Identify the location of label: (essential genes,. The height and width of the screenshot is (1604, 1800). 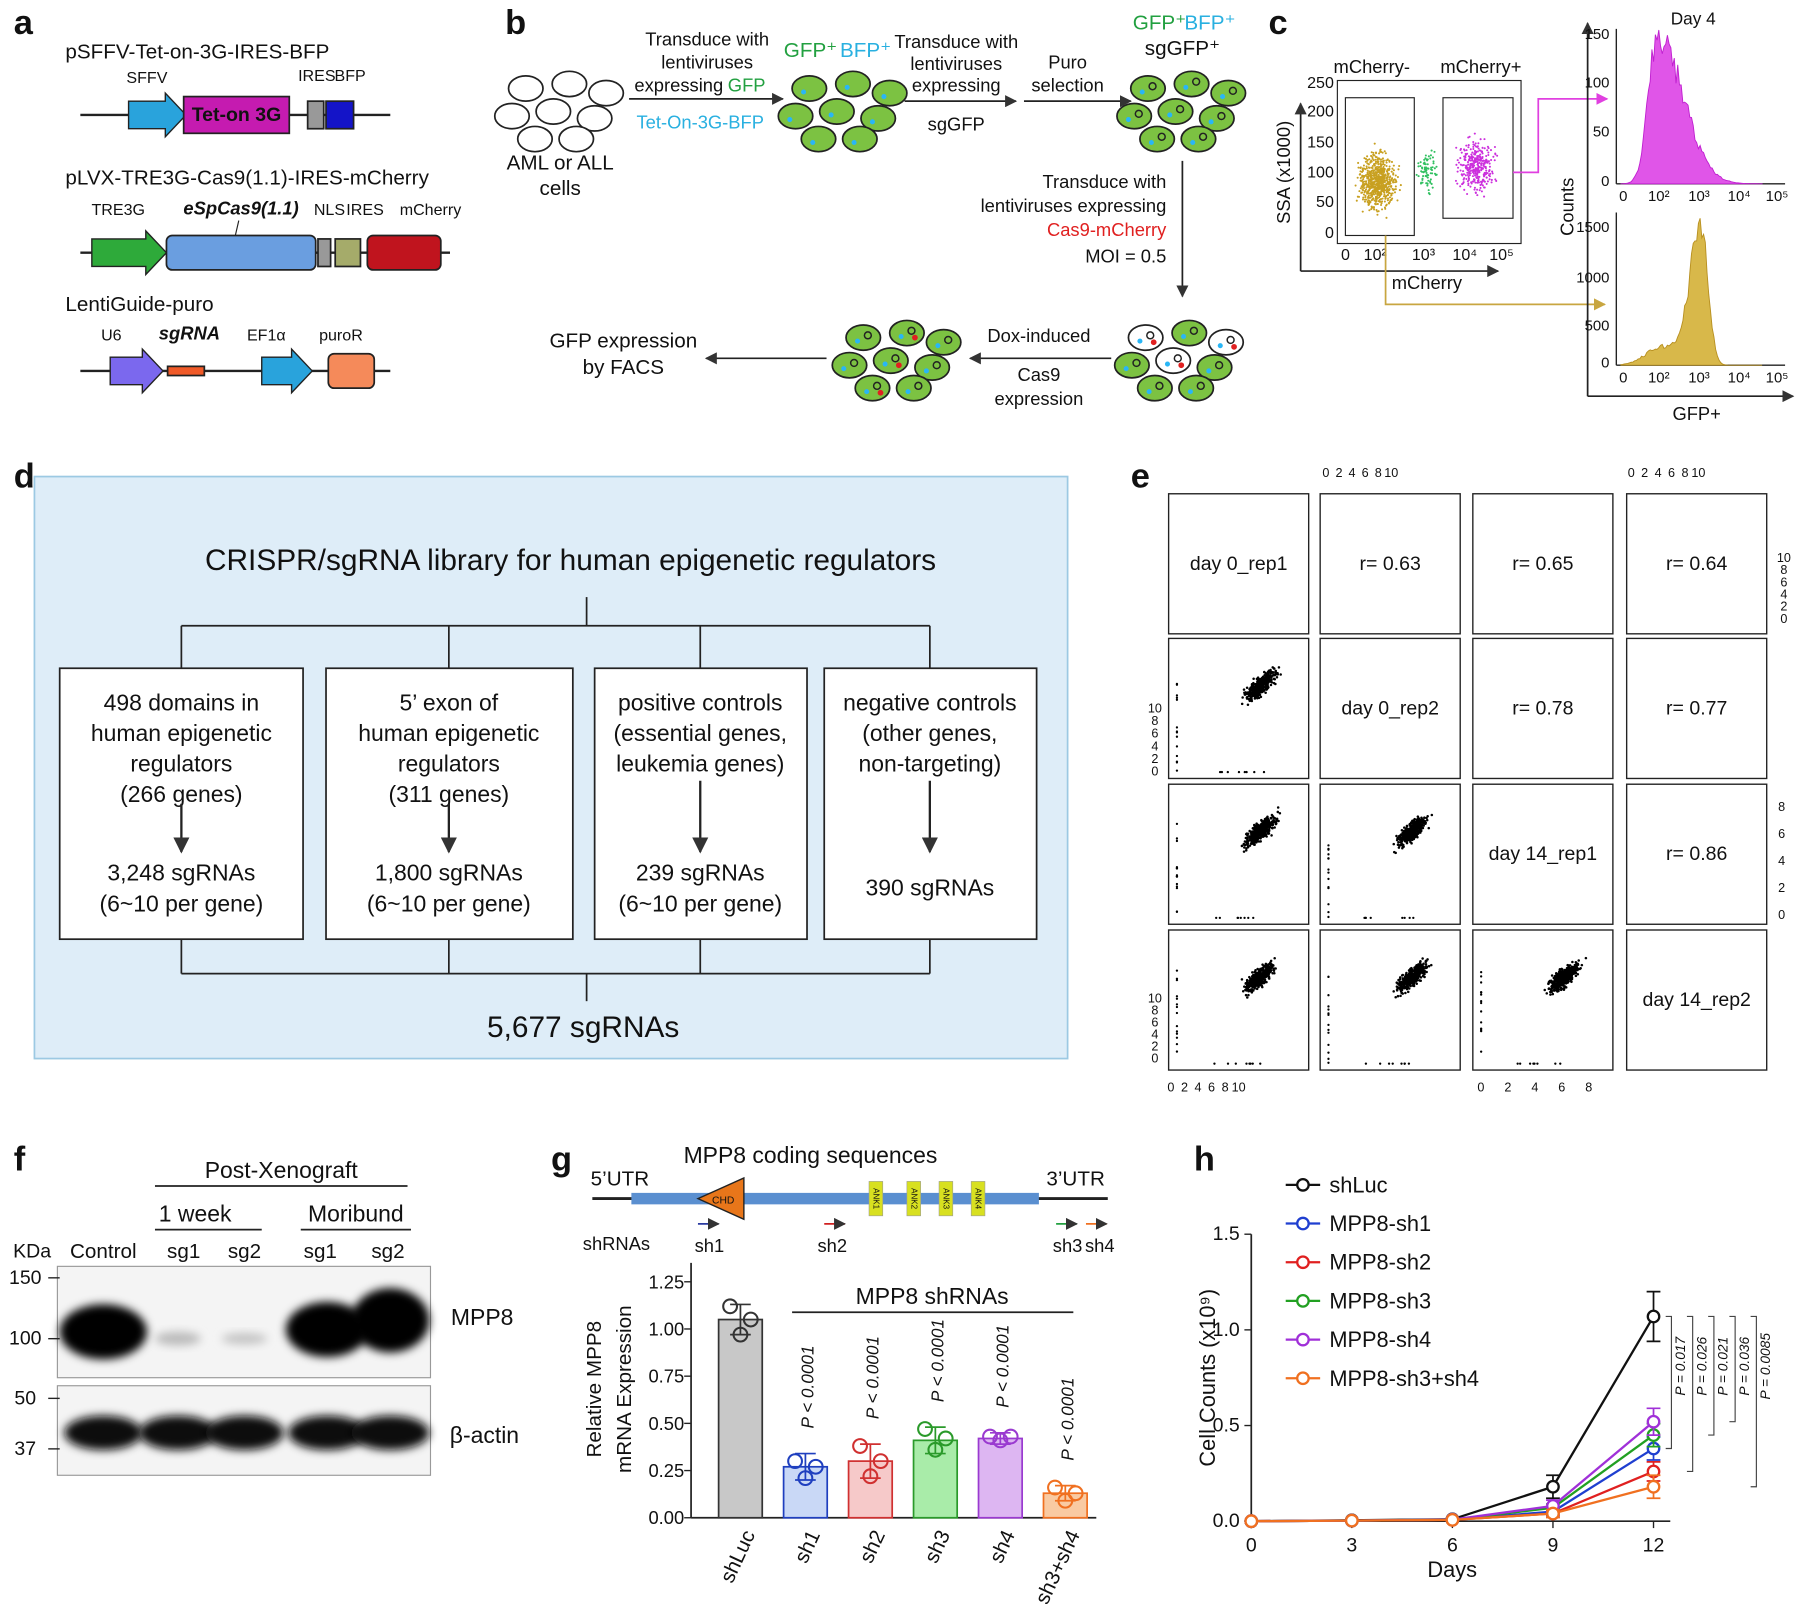
(700, 733).